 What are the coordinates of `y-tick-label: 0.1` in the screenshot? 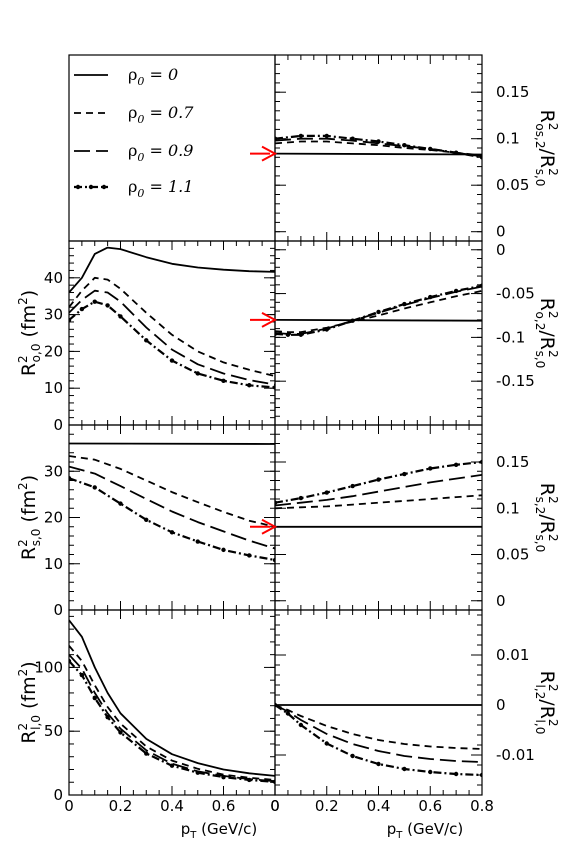 It's located at (508, 139).